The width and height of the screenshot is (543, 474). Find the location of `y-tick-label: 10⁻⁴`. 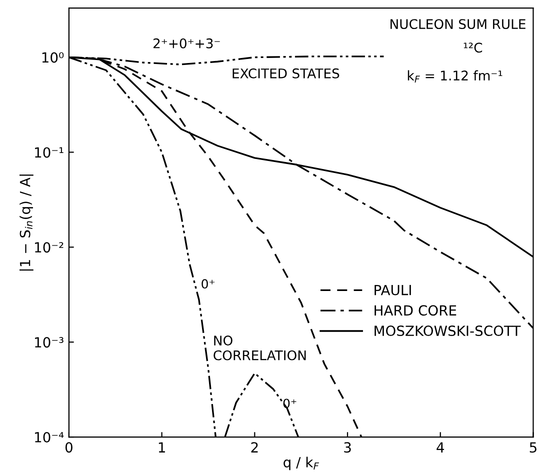

y-tick-label: 10⁻⁴ is located at coordinates (49, 437).